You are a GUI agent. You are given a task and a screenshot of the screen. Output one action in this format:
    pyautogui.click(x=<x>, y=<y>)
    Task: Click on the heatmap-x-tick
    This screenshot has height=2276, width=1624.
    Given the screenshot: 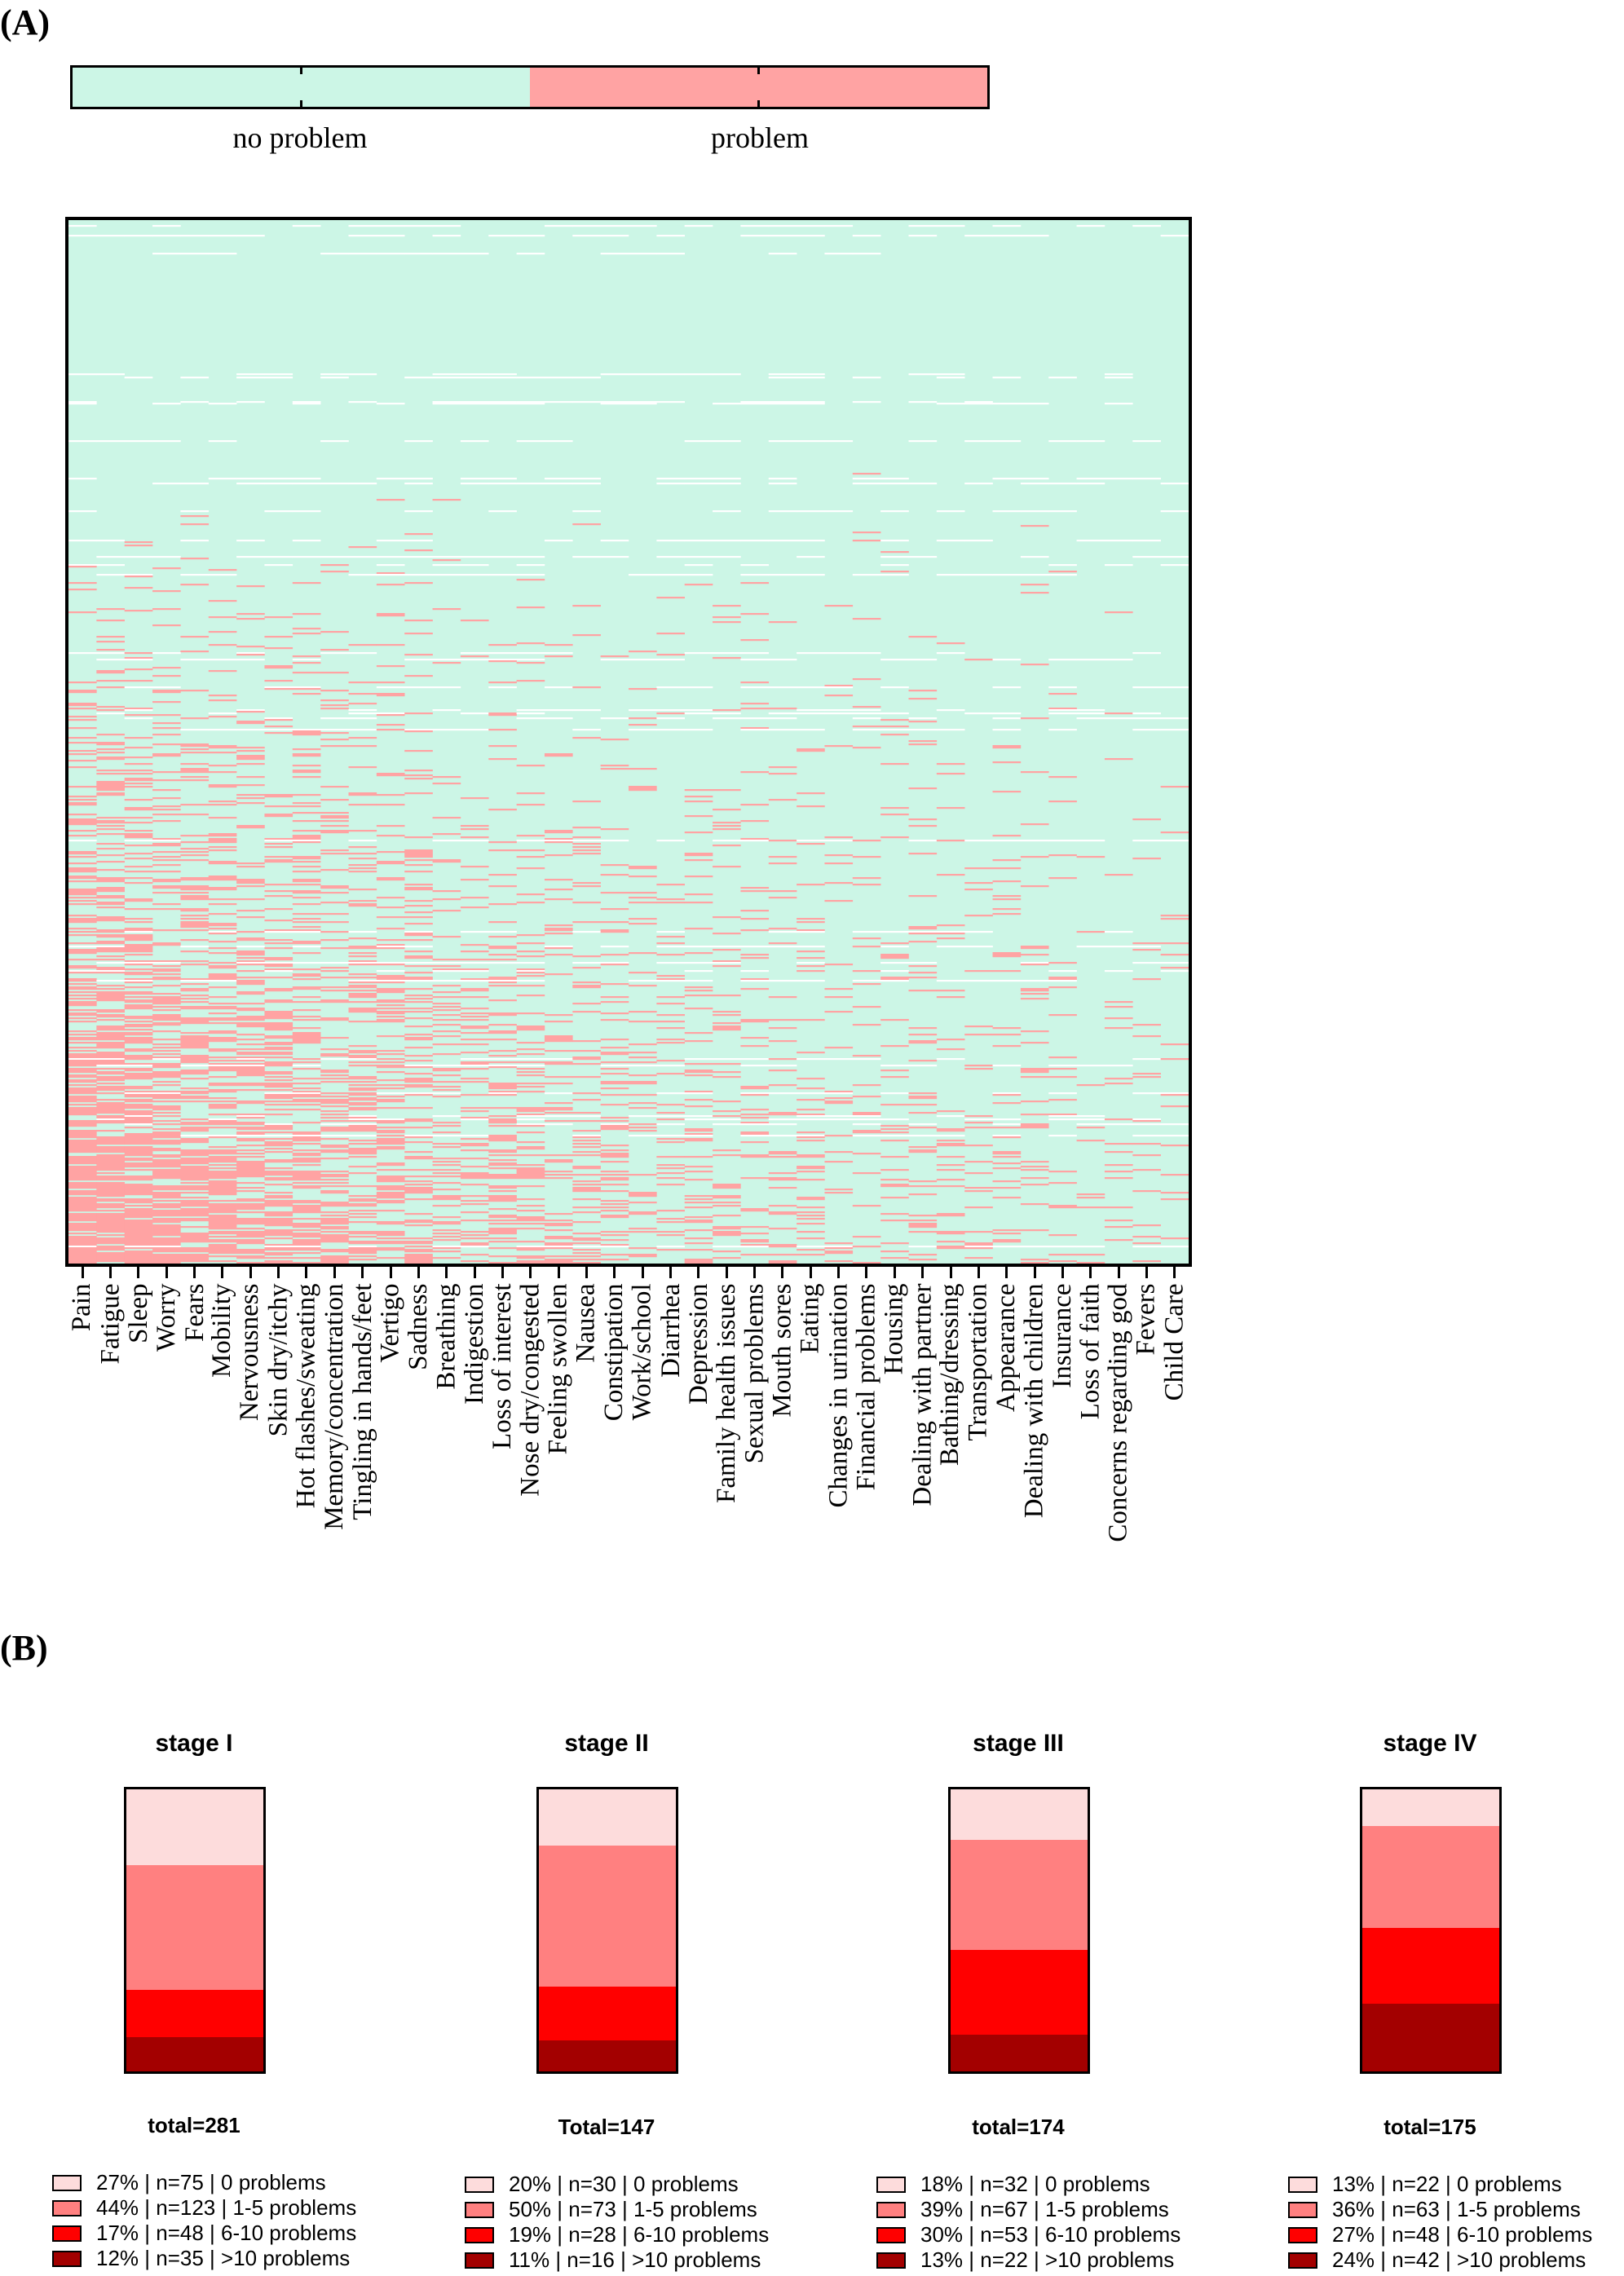 What is the action you would take?
    pyautogui.click(x=1090, y=1272)
    